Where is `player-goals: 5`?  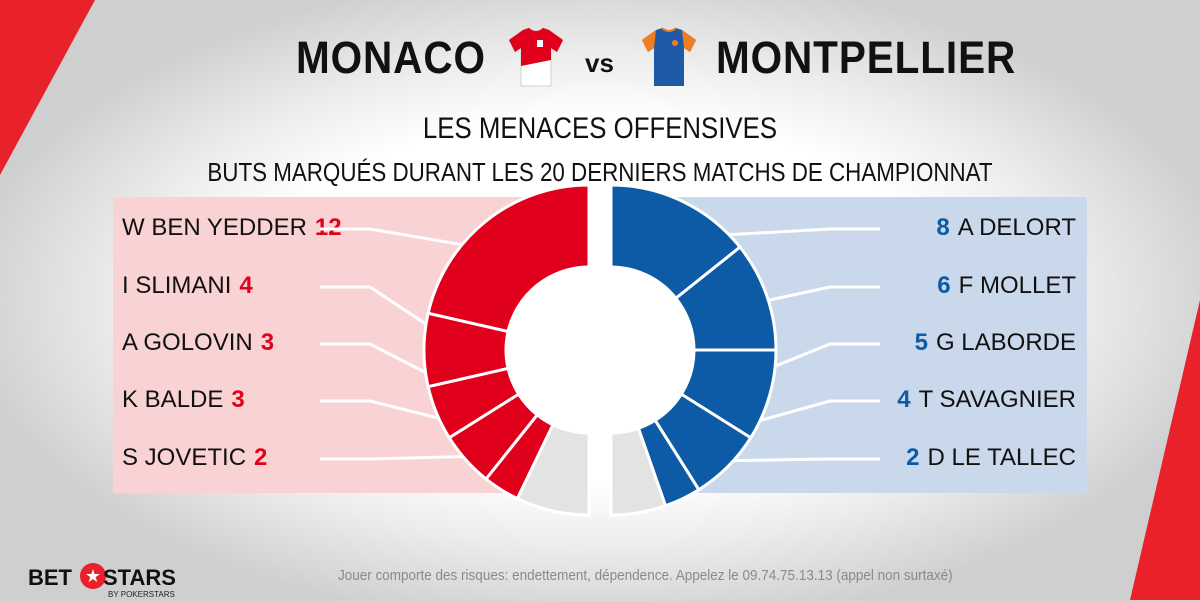
player-goals: 5 is located at coordinates (921, 342).